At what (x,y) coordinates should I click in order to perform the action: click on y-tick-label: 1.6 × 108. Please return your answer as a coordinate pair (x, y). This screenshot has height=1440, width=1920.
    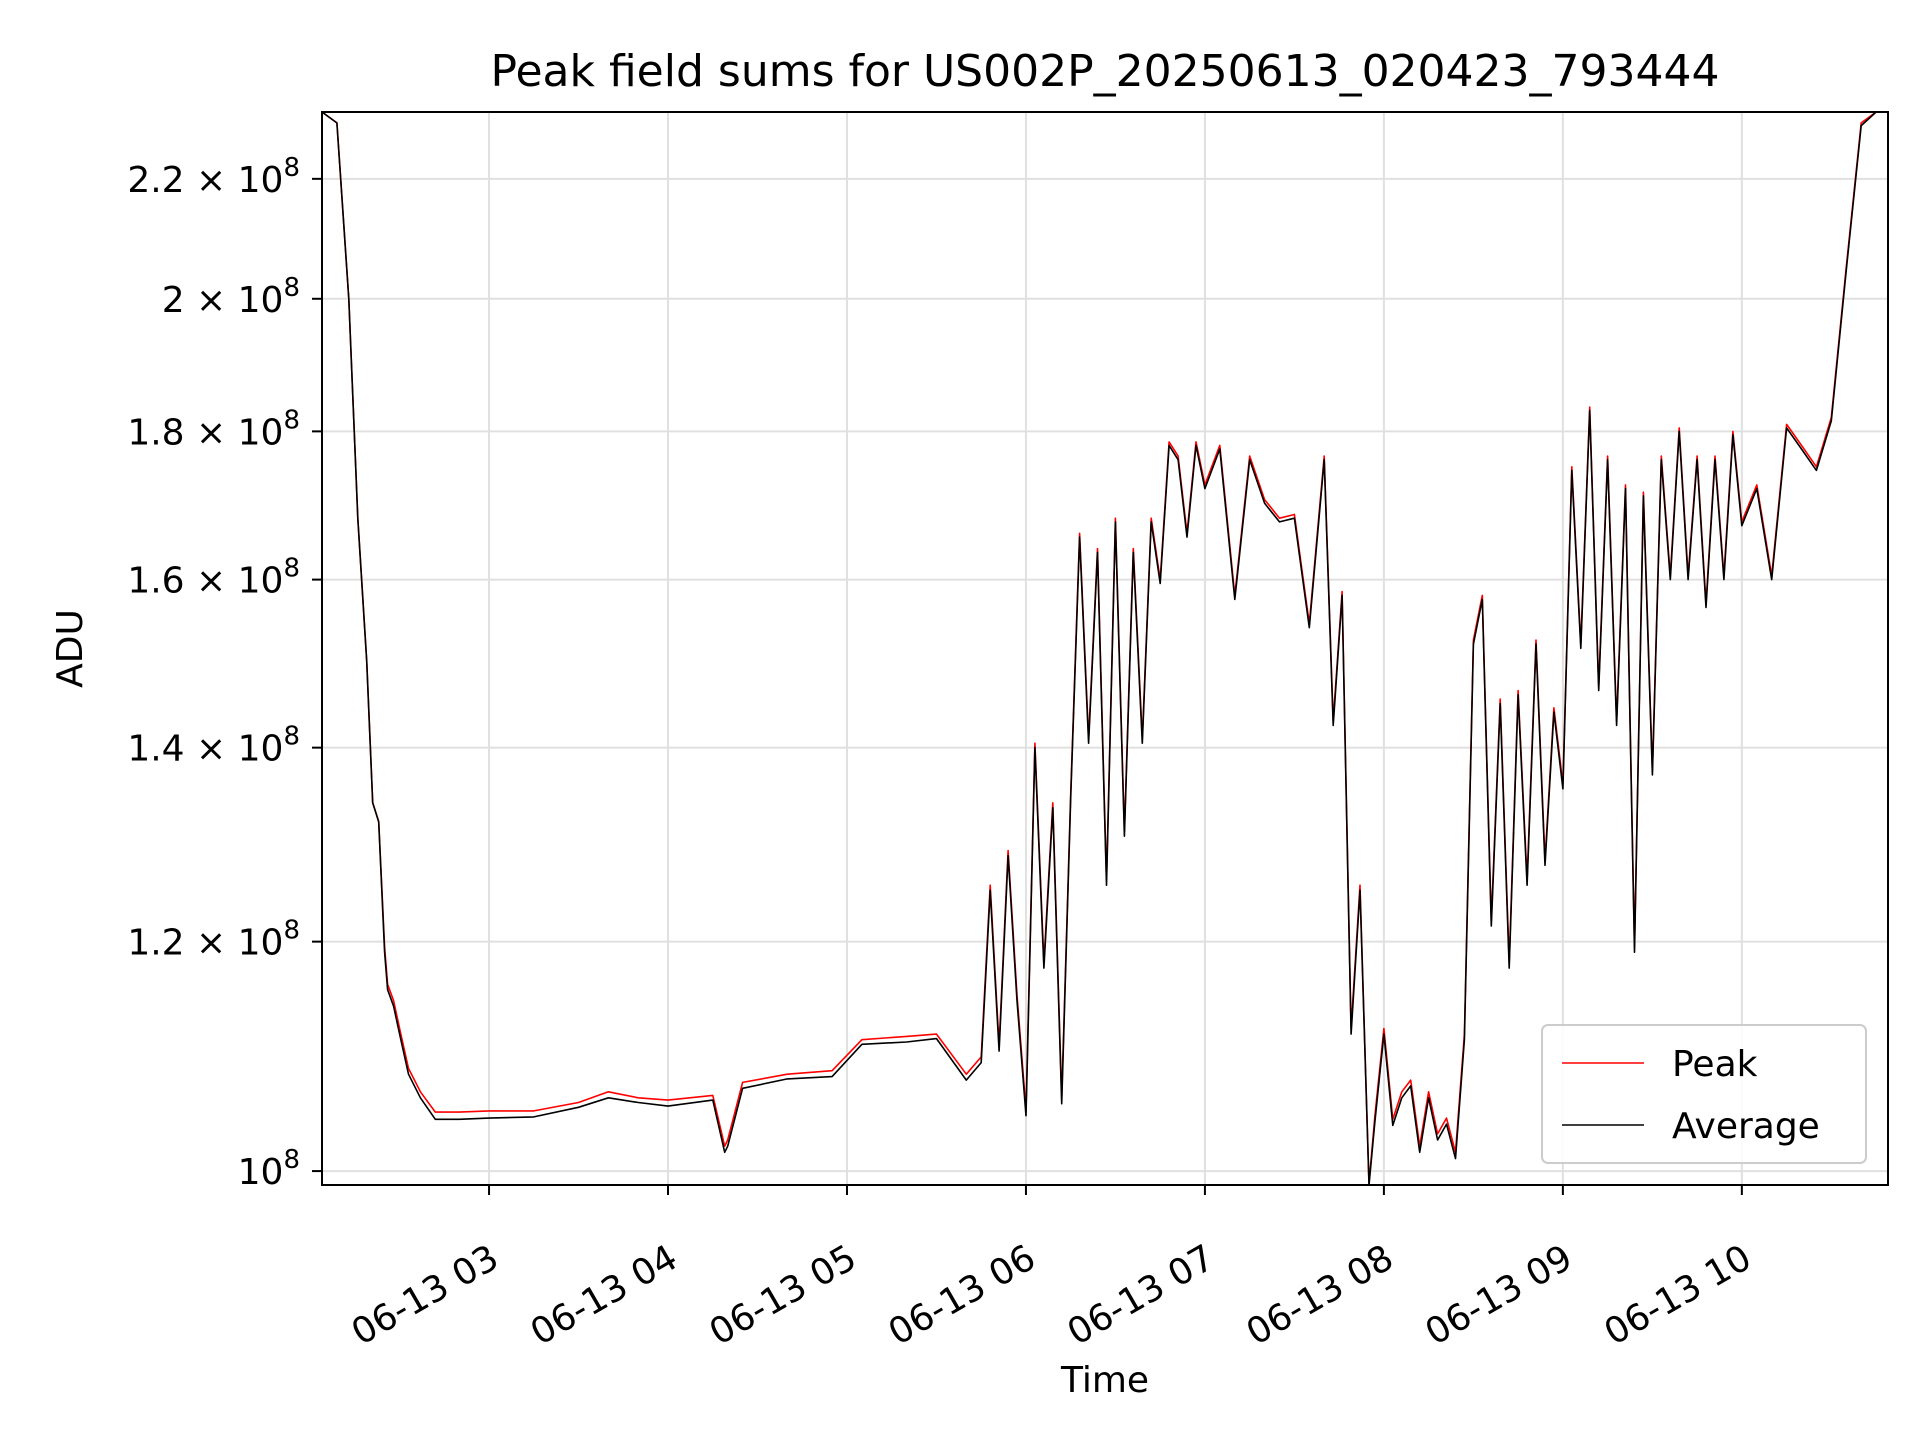
    Looking at the image, I should click on (213, 578).